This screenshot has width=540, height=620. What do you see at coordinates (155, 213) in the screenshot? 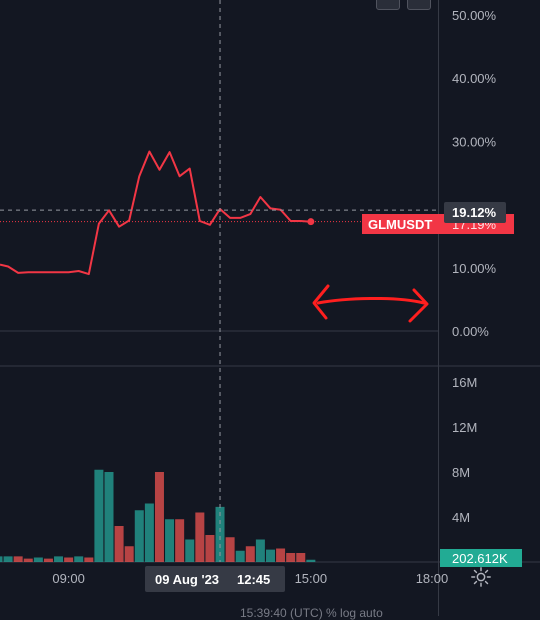
I see `price-line` at bounding box center [155, 213].